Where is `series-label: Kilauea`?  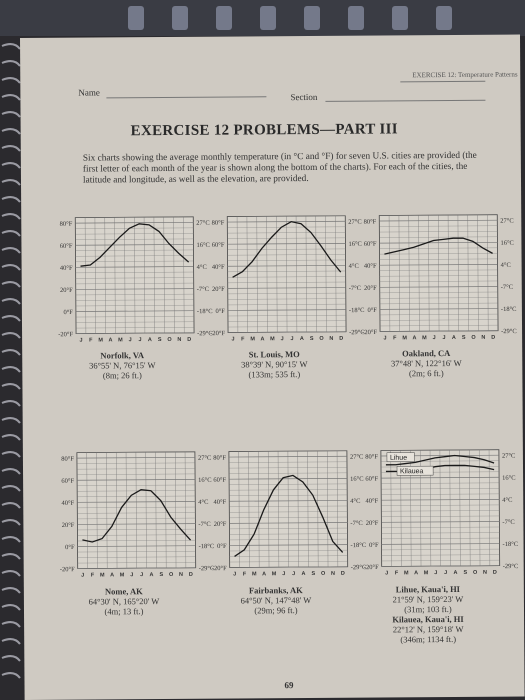
series-label: Kilauea is located at coordinates (412, 471).